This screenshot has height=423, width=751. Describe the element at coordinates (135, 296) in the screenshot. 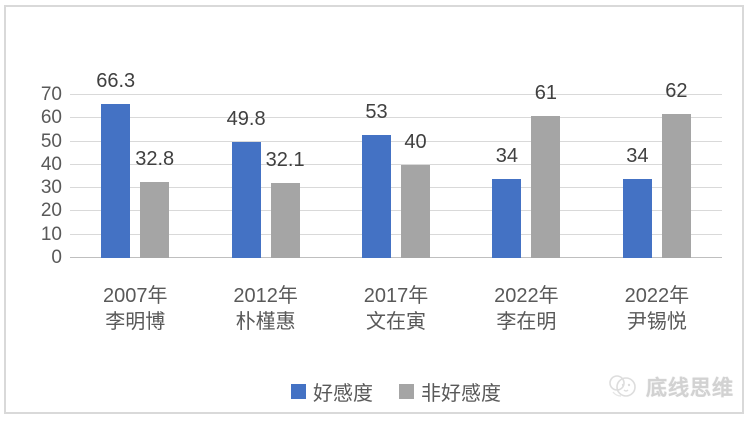

I see `category-year: 2007年` at that location.